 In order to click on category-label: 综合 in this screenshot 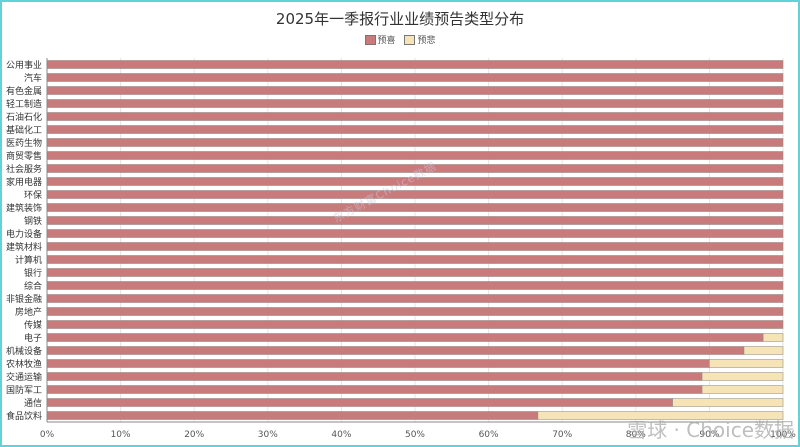, I will do `click(33, 286)`.